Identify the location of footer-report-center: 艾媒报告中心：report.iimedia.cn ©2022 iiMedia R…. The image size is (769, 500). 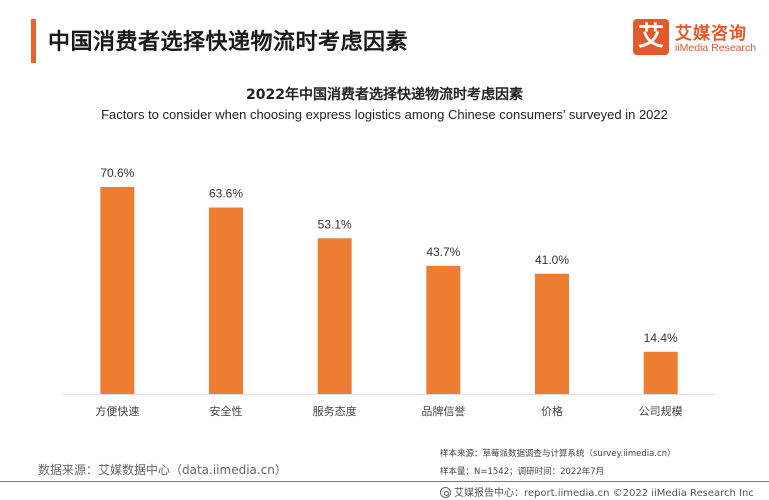
(597, 491).